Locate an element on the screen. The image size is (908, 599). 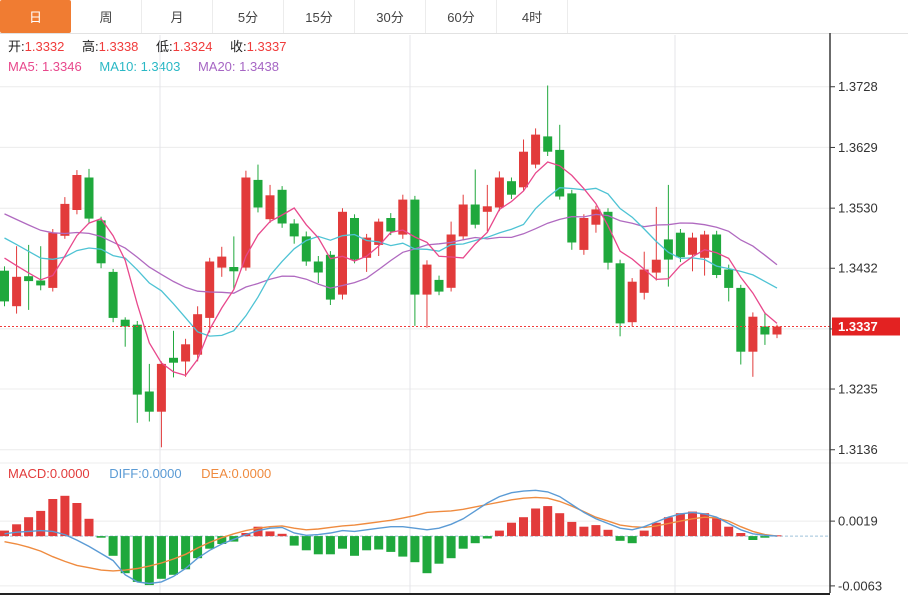
tab-month: 月 is located at coordinates (177, 16).